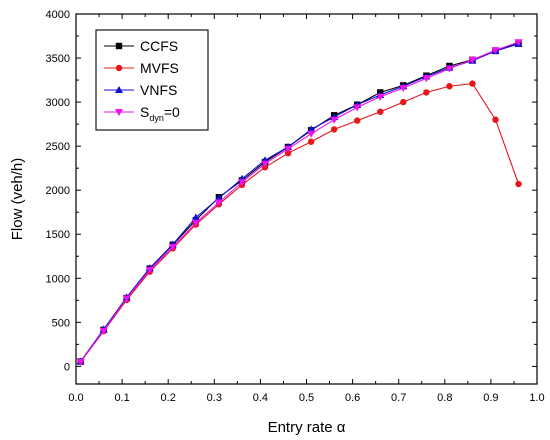 The width and height of the screenshot is (550, 440). What do you see at coordinates (444, 398) in the screenshot?
I see `x-tick-label: 0.8` at bounding box center [444, 398].